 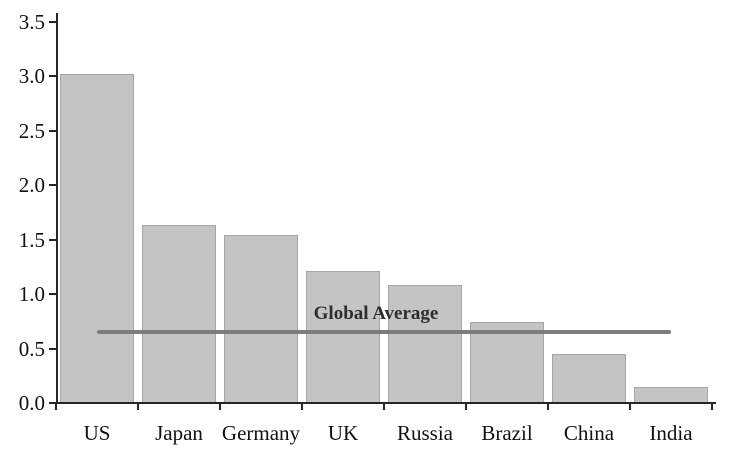 I want to click on y-axis-line, so click(x=57, y=208).